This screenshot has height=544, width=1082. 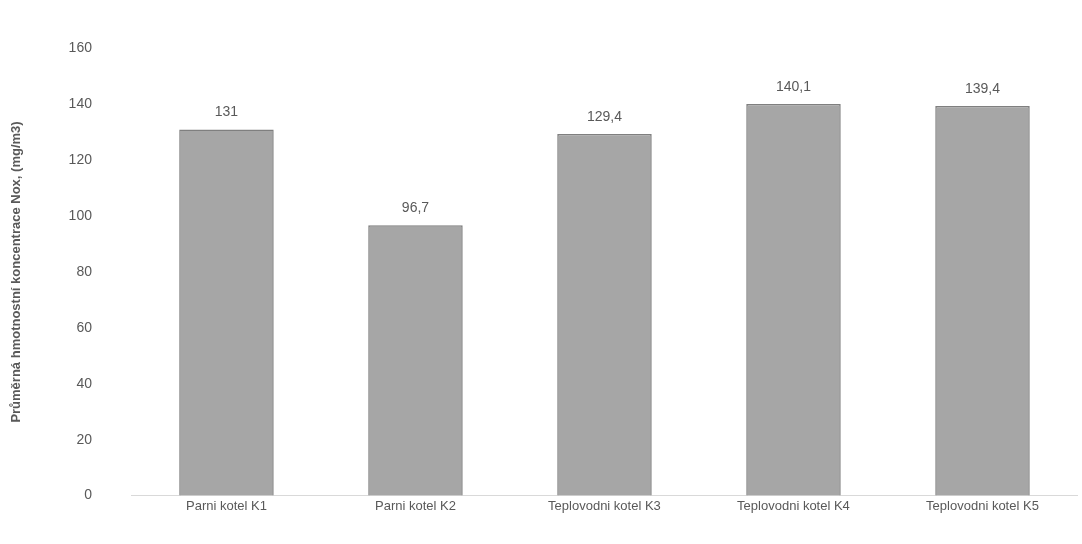 I want to click on y-tick-label: 0, so click(x=88, y=494).